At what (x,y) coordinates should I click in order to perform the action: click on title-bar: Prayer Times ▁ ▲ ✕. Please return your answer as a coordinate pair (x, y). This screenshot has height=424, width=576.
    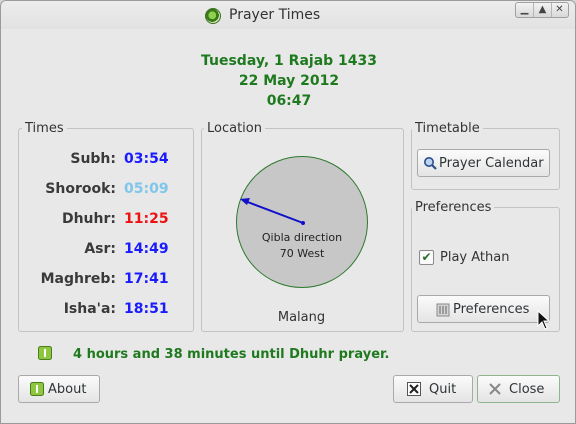
    Looking at the image, I should click on (288, 15).